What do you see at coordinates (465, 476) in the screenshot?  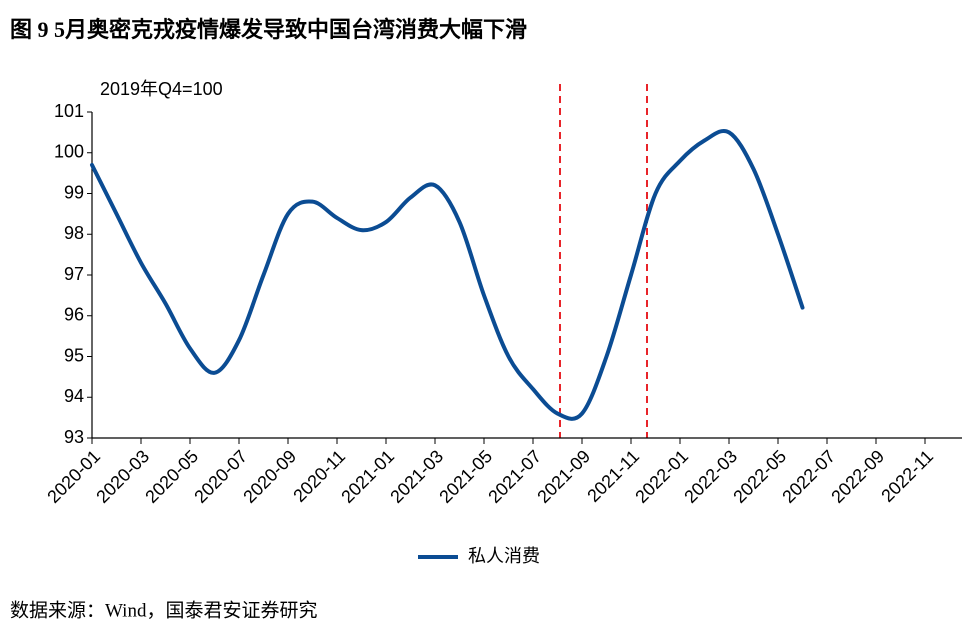 I see `x-tick-label: 2021-05` at bounding box center [465, 476].